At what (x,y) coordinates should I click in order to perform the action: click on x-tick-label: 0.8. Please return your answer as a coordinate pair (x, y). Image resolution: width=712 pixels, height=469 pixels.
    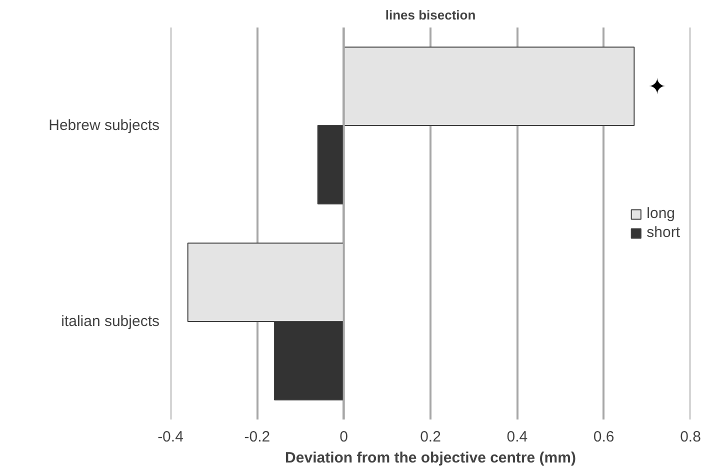
    Looking at the image, I should click on (690, 437).